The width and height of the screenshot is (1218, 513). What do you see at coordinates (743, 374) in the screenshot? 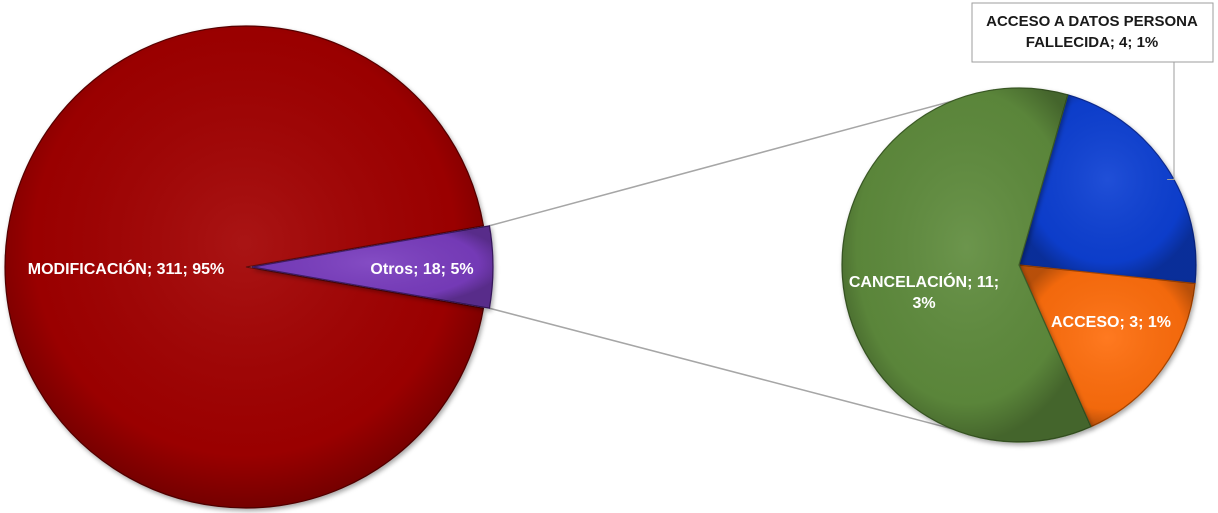
I see `connector-line-bottom` at bounding box center [743, 374].